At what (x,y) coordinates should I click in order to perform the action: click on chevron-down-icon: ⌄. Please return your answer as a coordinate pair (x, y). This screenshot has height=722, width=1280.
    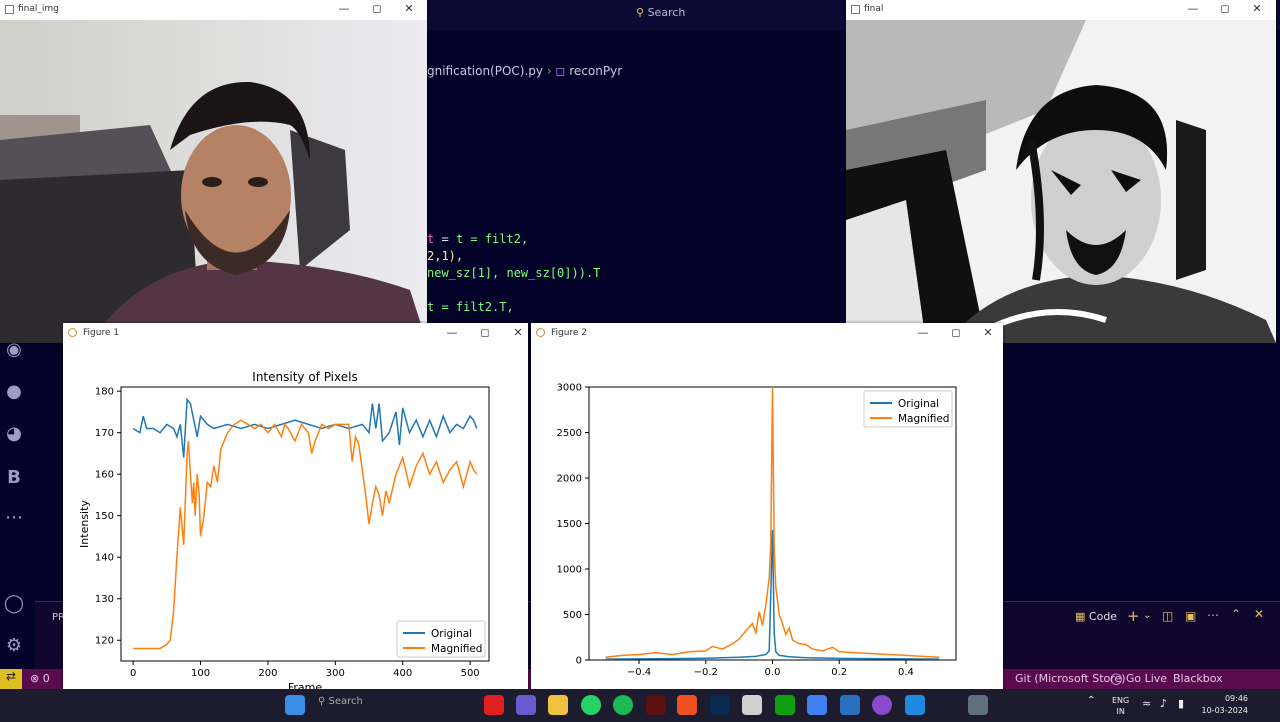
    Looking at the image, I should click on (1147, 615).